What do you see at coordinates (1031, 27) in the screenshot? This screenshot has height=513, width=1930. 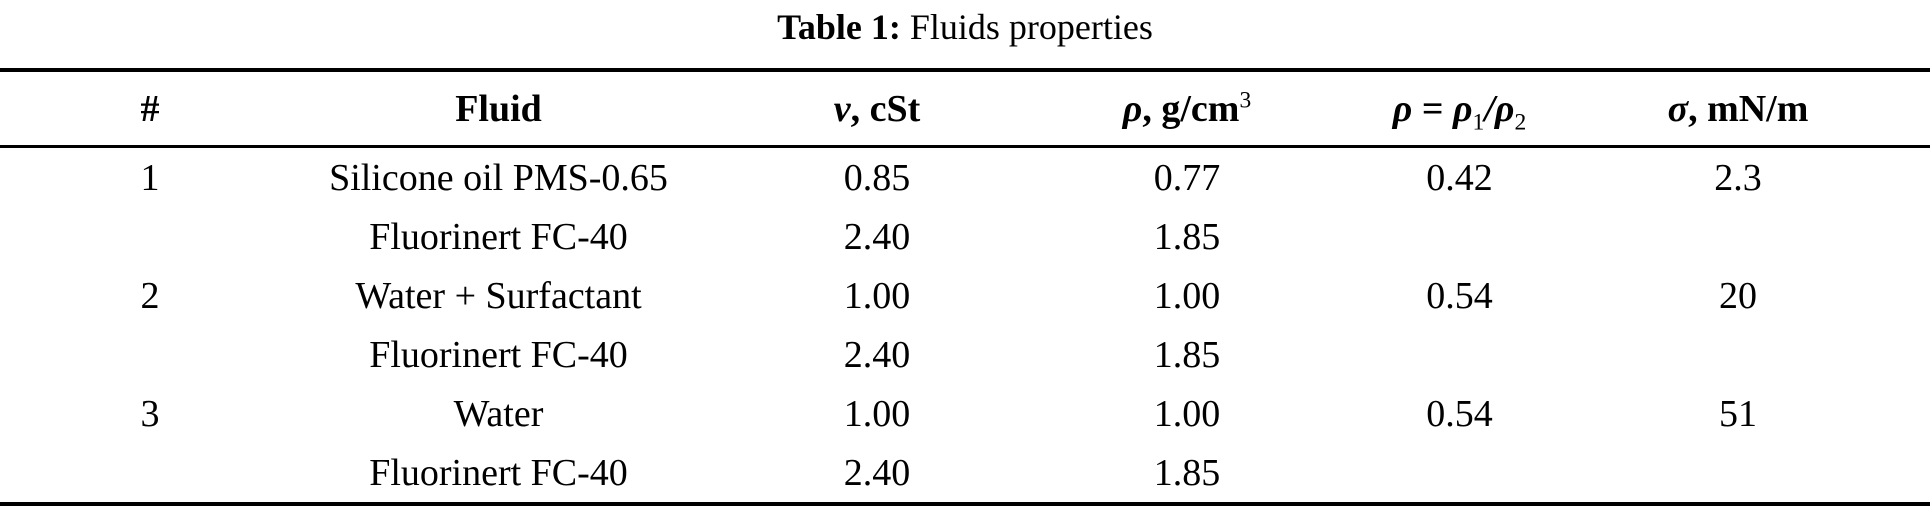 I see `table-caption-text: Fluids properties` at bounding box center [1031, 27].